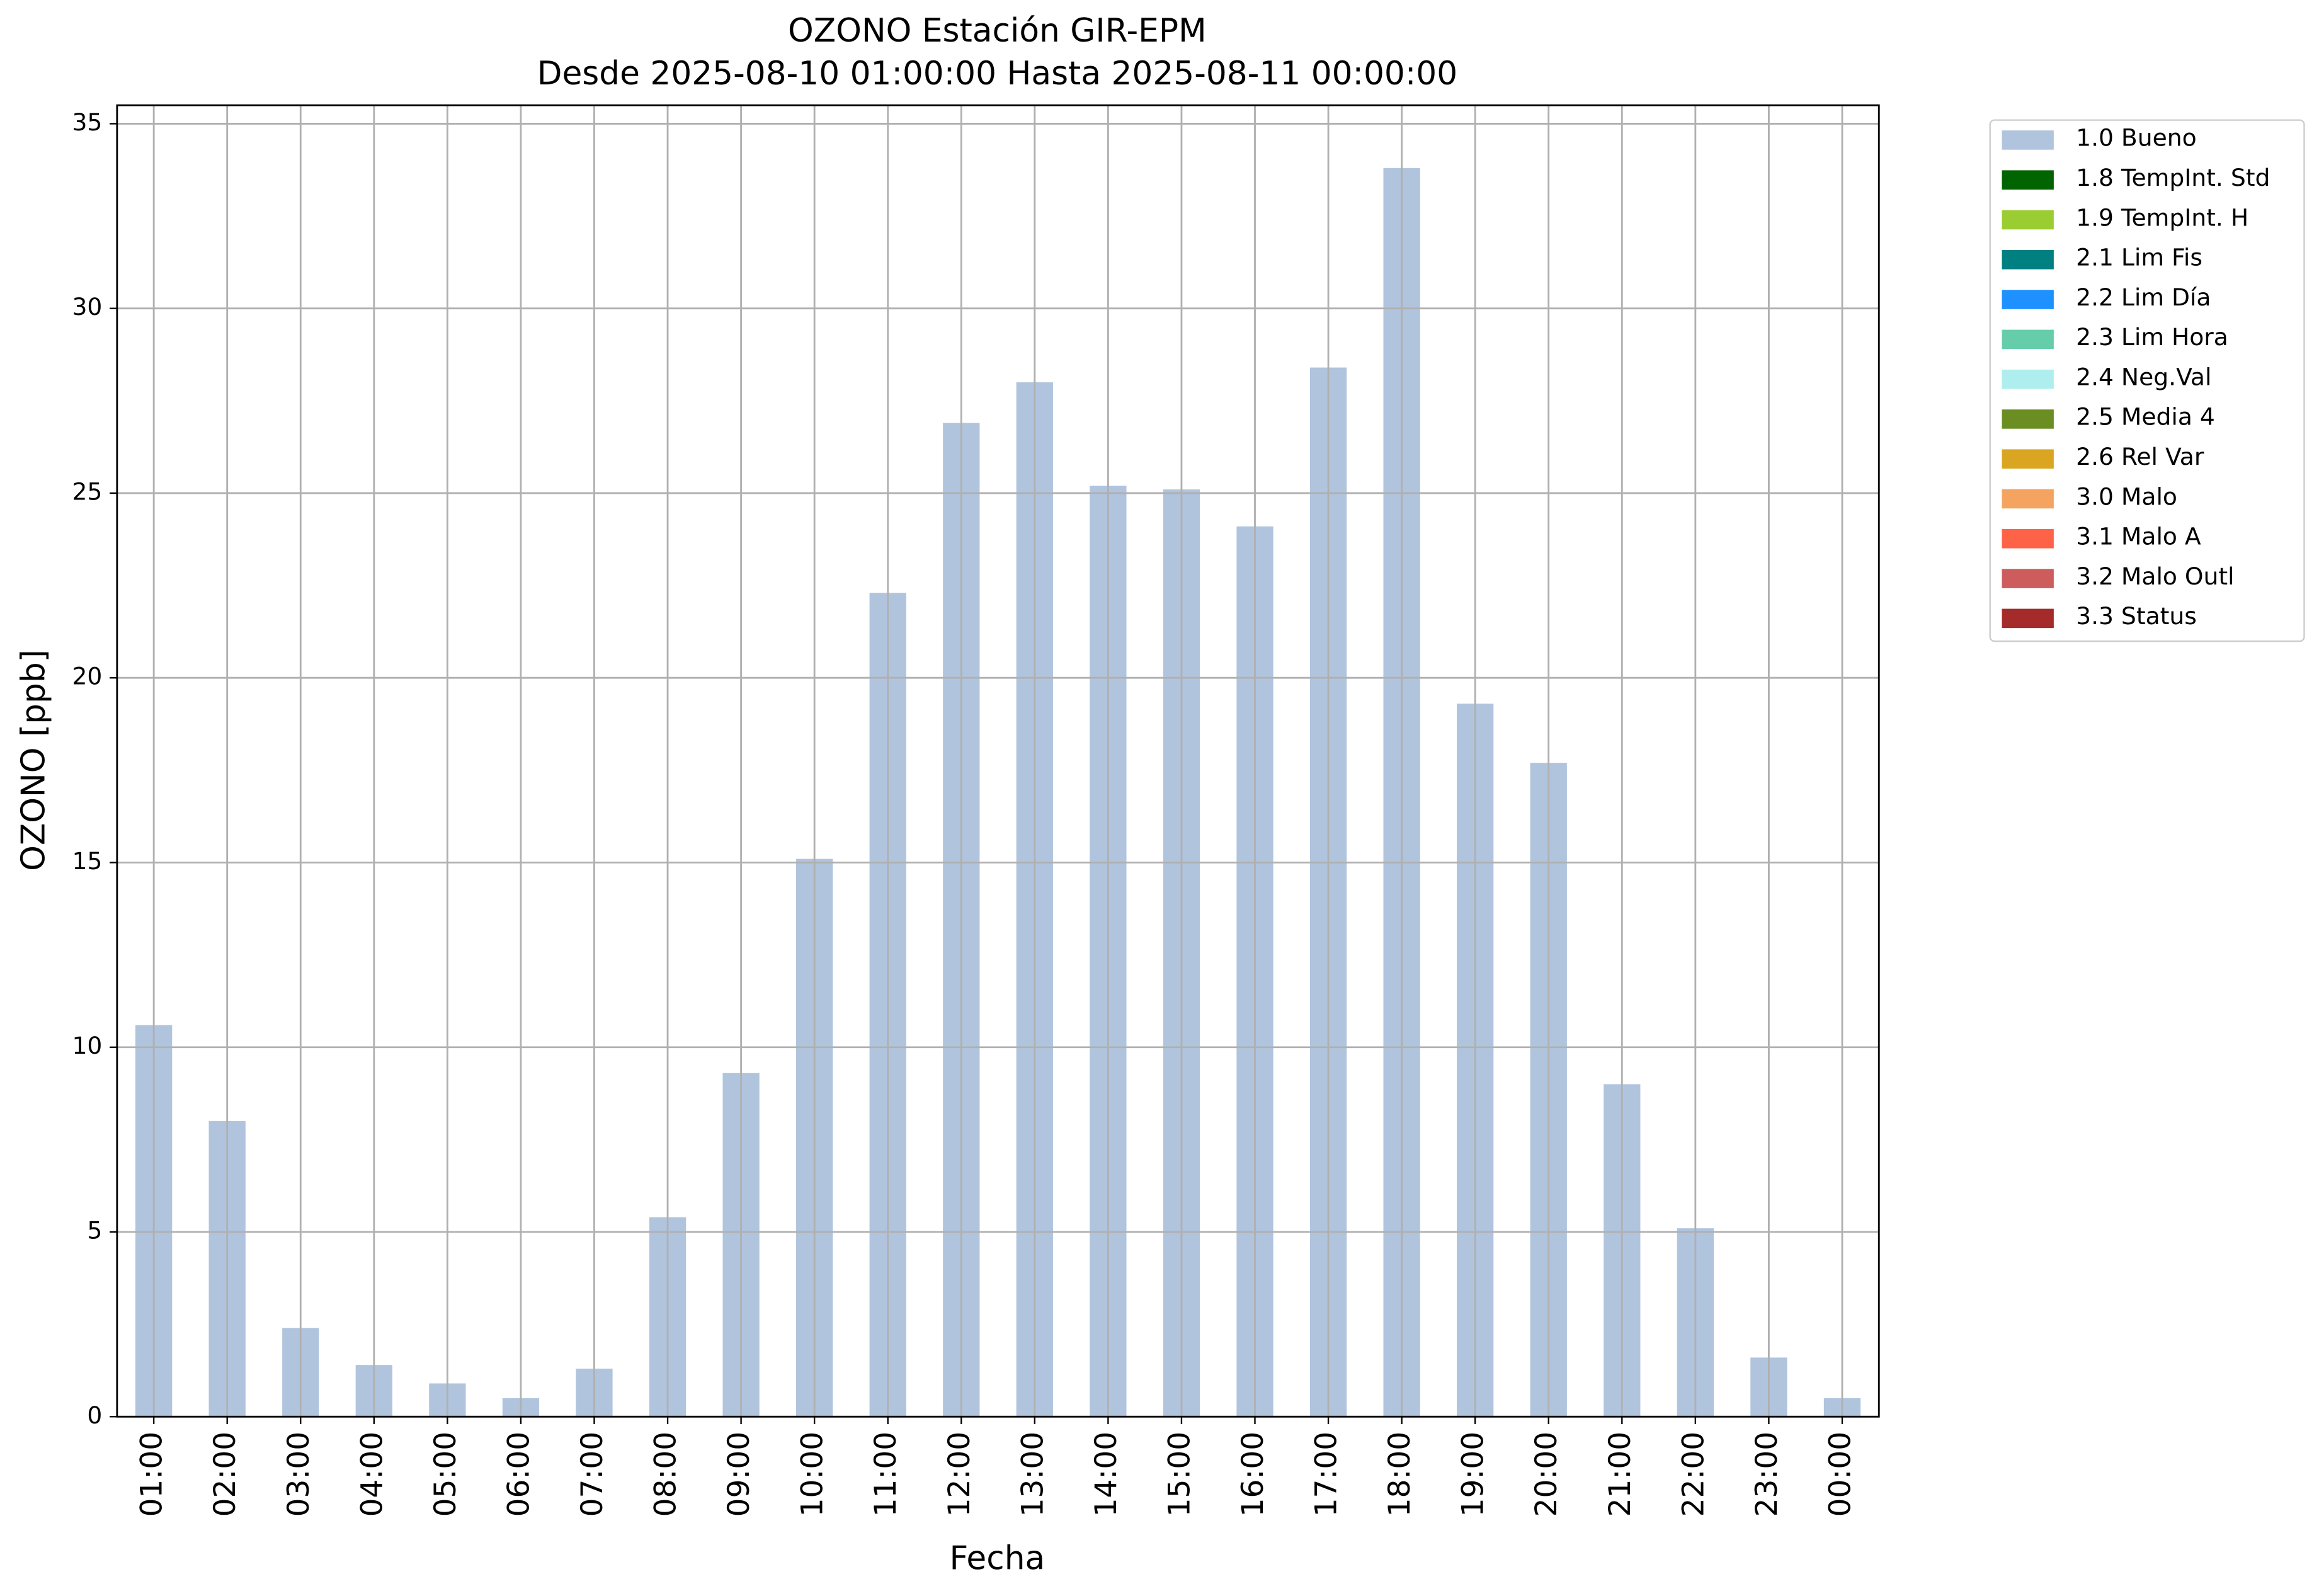 The width and height of the screenshot is (2319, 1596). What do you see at coordinates (666, 1474) in the screenshot?
I see `x-tick-label: 08:00` at bounding box center [666, 1474].